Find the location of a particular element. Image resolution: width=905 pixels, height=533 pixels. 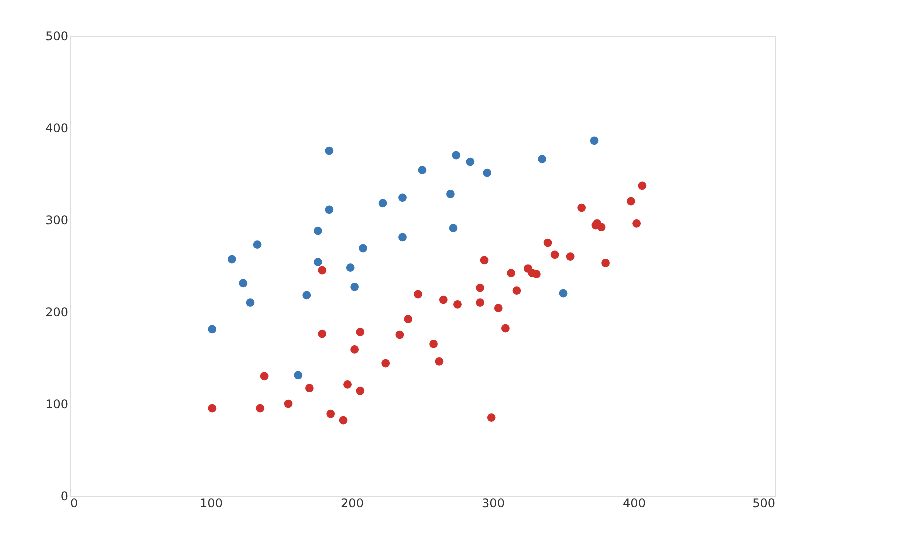

y-tick-label: 300 is located at coordinates (57, 221).